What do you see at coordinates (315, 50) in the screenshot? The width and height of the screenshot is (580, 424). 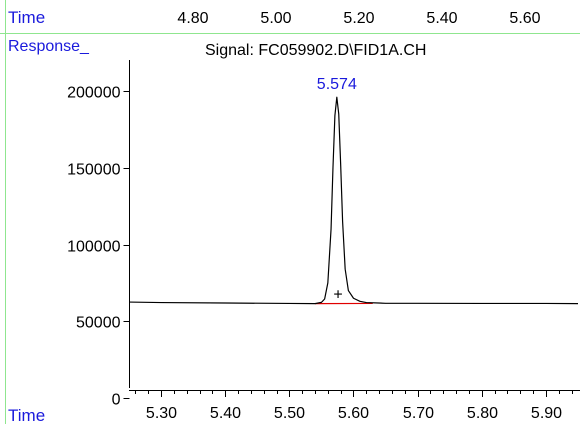 I see `chart-title: Signal: FC059902.D\FID1A.CH` at bounding box center [315, 50].